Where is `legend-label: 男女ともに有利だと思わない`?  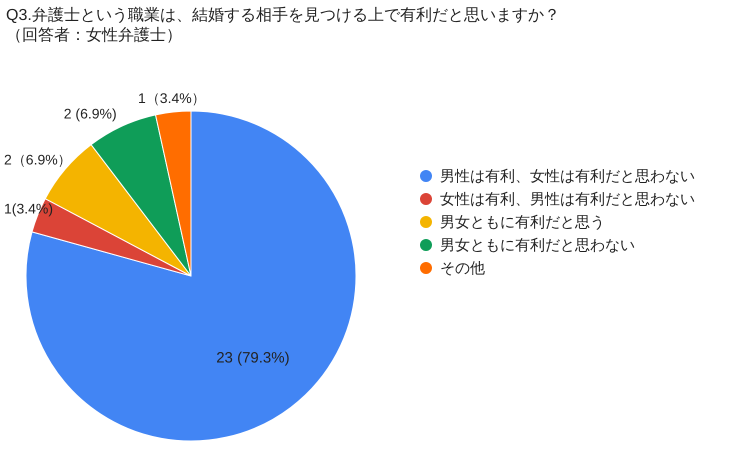 legend-label: 男女ともに有利だと思わない is located at coordinates (537, 245).